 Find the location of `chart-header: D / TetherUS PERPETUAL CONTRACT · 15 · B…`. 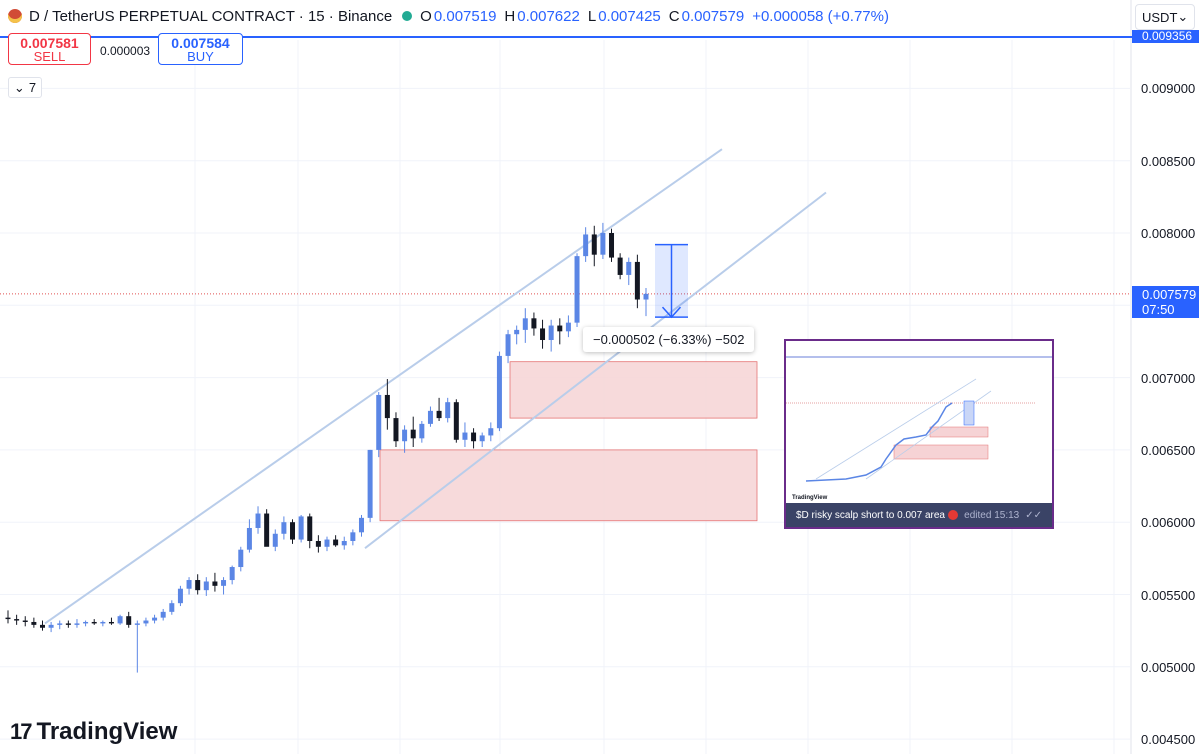

chart-header: D / TetherUS PERPETUAL CONTRACT · 15 · B… is located at coordinates (448, 16).